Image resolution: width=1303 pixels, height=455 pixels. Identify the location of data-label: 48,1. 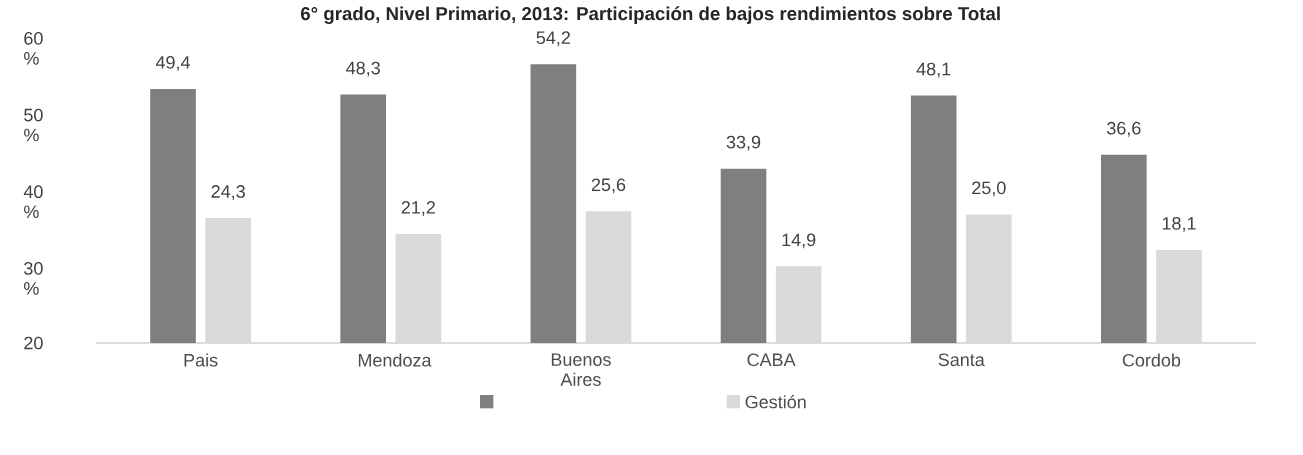
(933, 70).